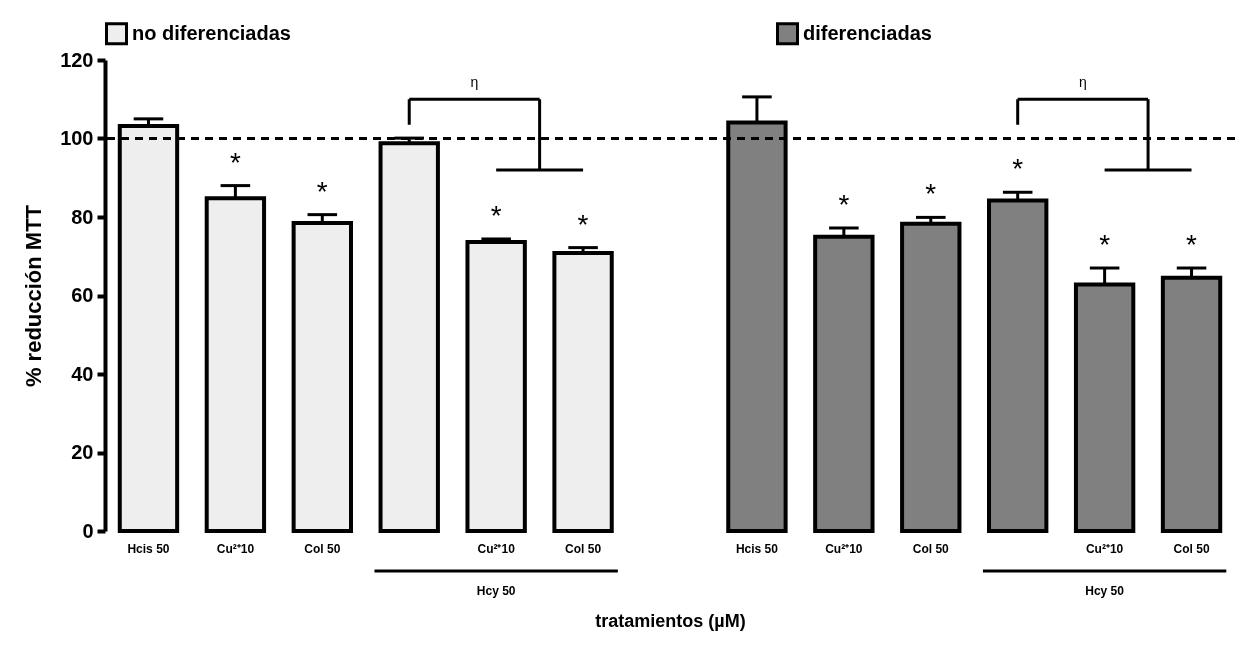  Describe the element at coordinates (34, 296) in the screenshot. I see `y-axis-title: % reducción MTT` at that location.